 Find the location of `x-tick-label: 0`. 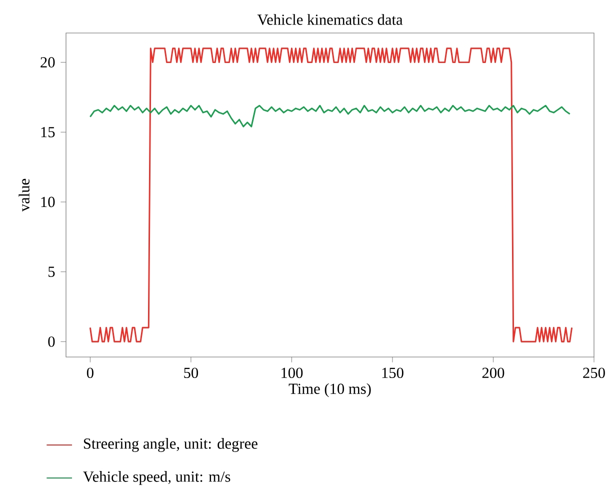

x-tick-label: 0 is located at coordinates (90, 373).